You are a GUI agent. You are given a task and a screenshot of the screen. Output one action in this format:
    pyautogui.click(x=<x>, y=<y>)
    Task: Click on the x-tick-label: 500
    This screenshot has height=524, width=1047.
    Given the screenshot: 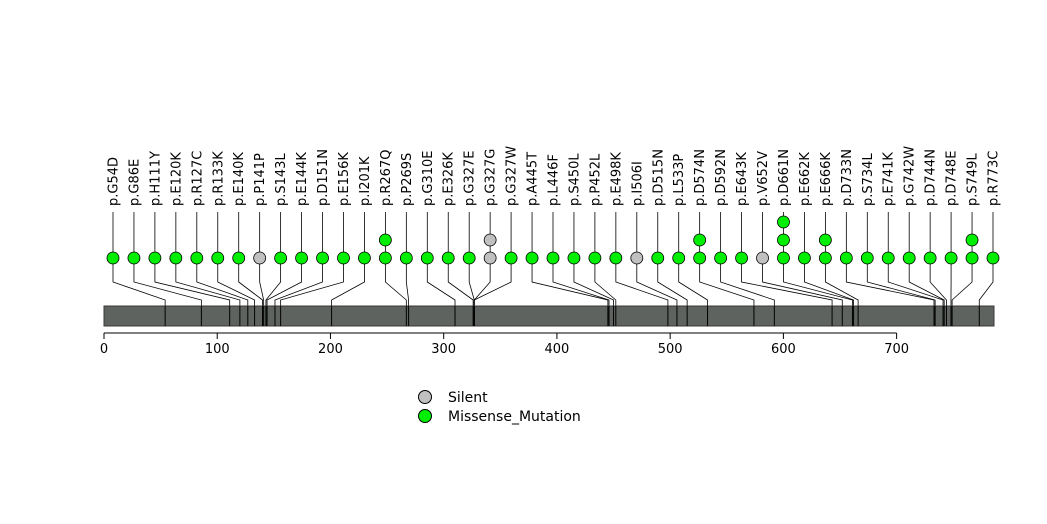 What is the action you would take?
    pyautogui.click(x=670, y=349)
    